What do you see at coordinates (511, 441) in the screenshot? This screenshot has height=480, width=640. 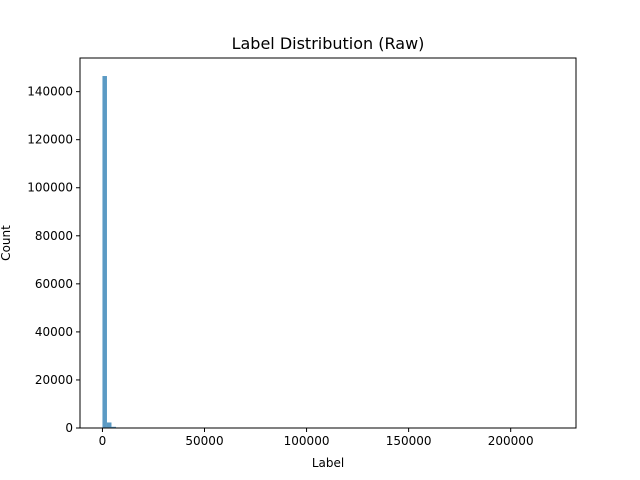 I see `x-tick-label: 200000` at bounding box center [511, 441].